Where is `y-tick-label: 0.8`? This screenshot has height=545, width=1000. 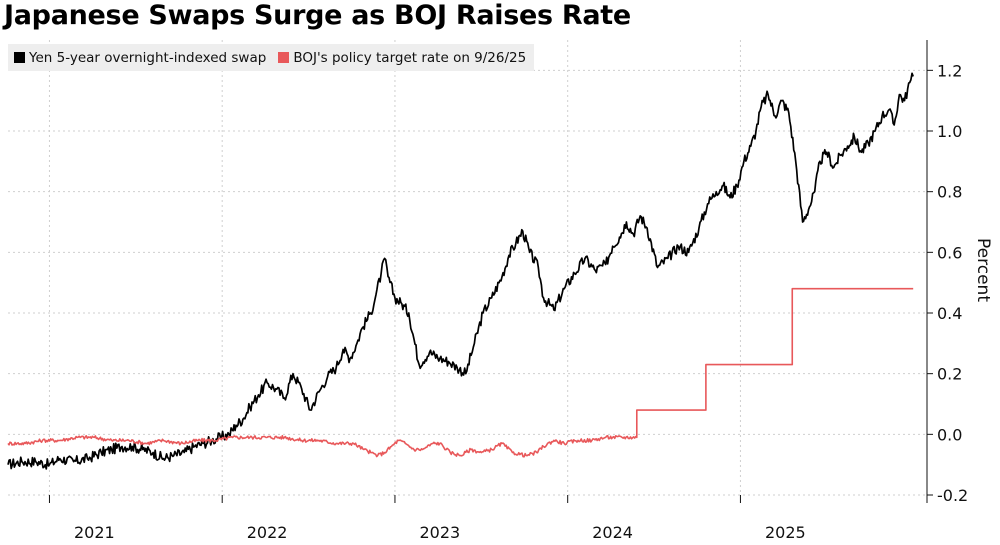 y-tick-label: 0.8 is located at coordinates (949, 192).